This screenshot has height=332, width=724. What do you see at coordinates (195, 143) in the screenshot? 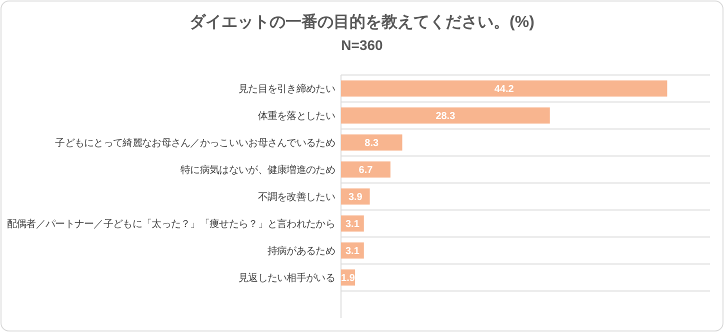
I see `y-tick-label: 子どもにとって綺麗なお母さん／かっこいいお母さんでいるため` at bounding box center [195, 143].